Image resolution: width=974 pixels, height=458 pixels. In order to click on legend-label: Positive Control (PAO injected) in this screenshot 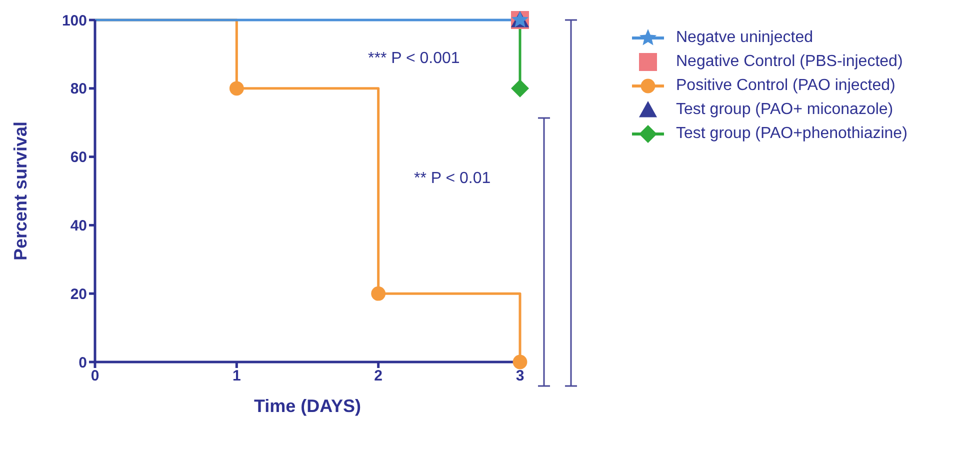, I will do `click(786, 86)`.